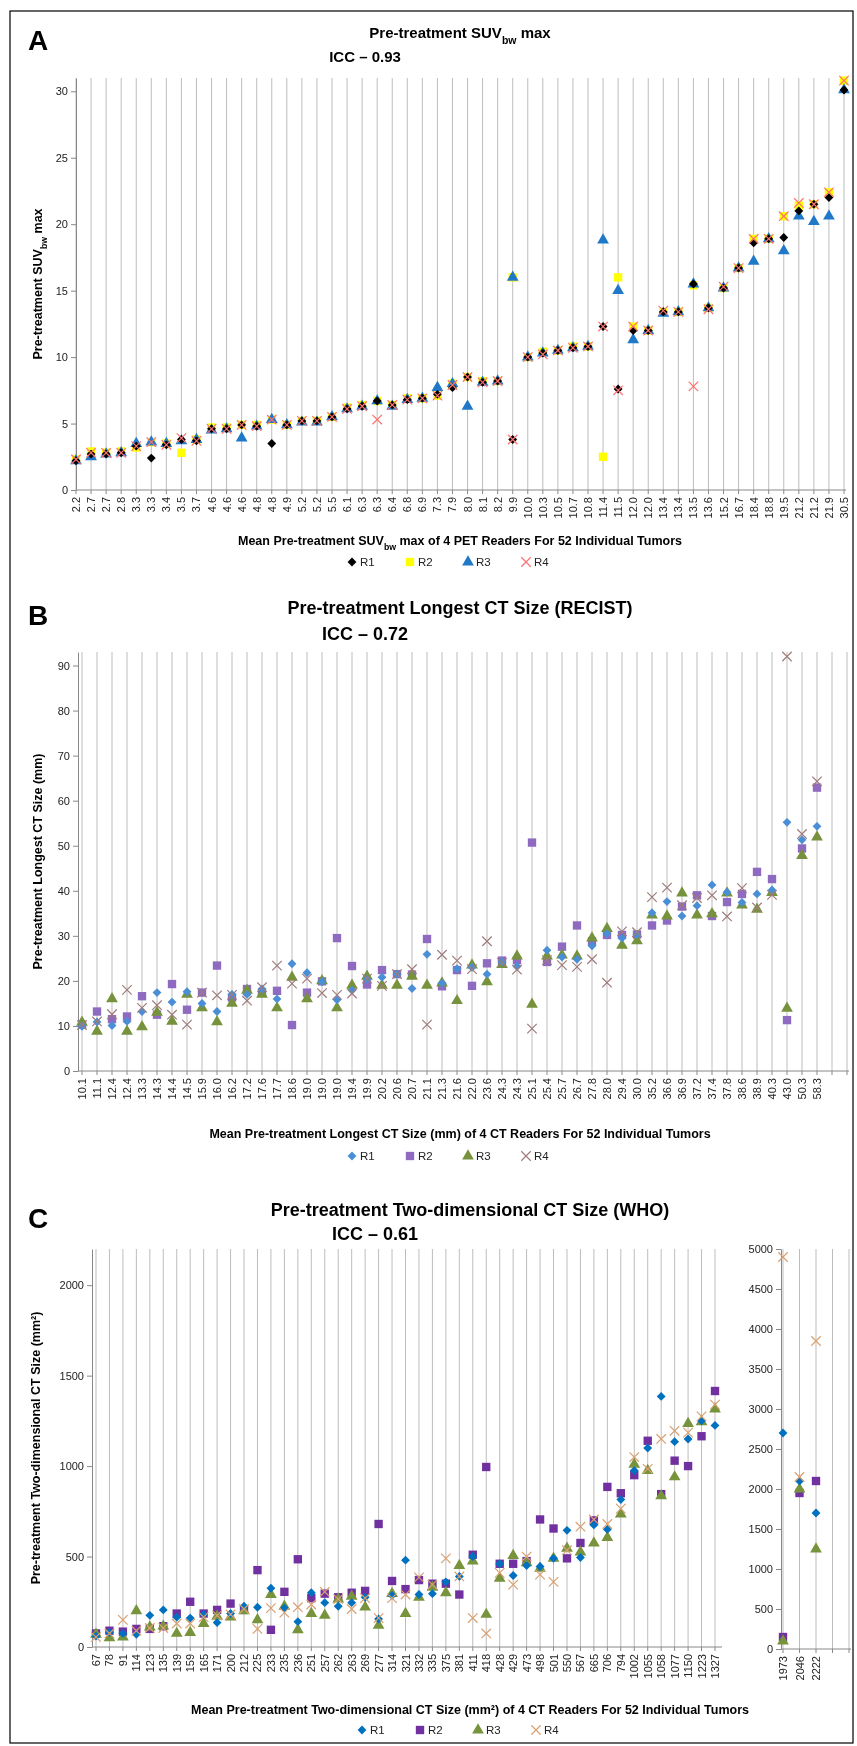 This screenshot has width=857, height=1746. Describe the element at coordinates (693, 508) in the screenshot. I see `x-tick-label: 13.5` at that location.